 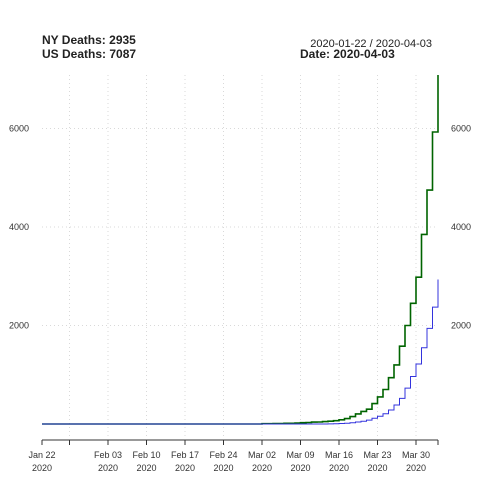 What do you see at coordinates (339, 455) in the screenshot?
I see `x-tick-label: Mar 16` at bounding box center [339, 455].